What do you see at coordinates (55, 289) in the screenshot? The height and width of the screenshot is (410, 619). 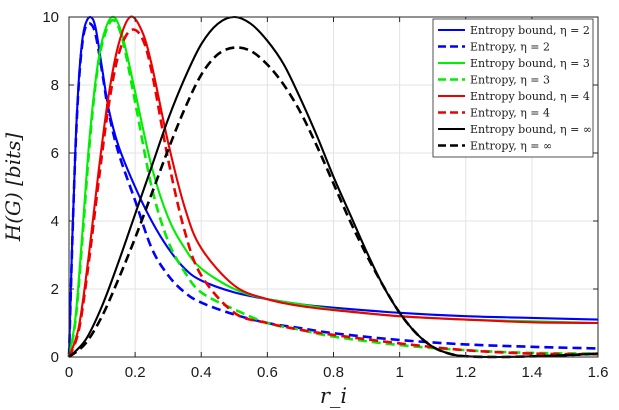 I see `y-tick-label: 2` at bounding box center [55, 289].